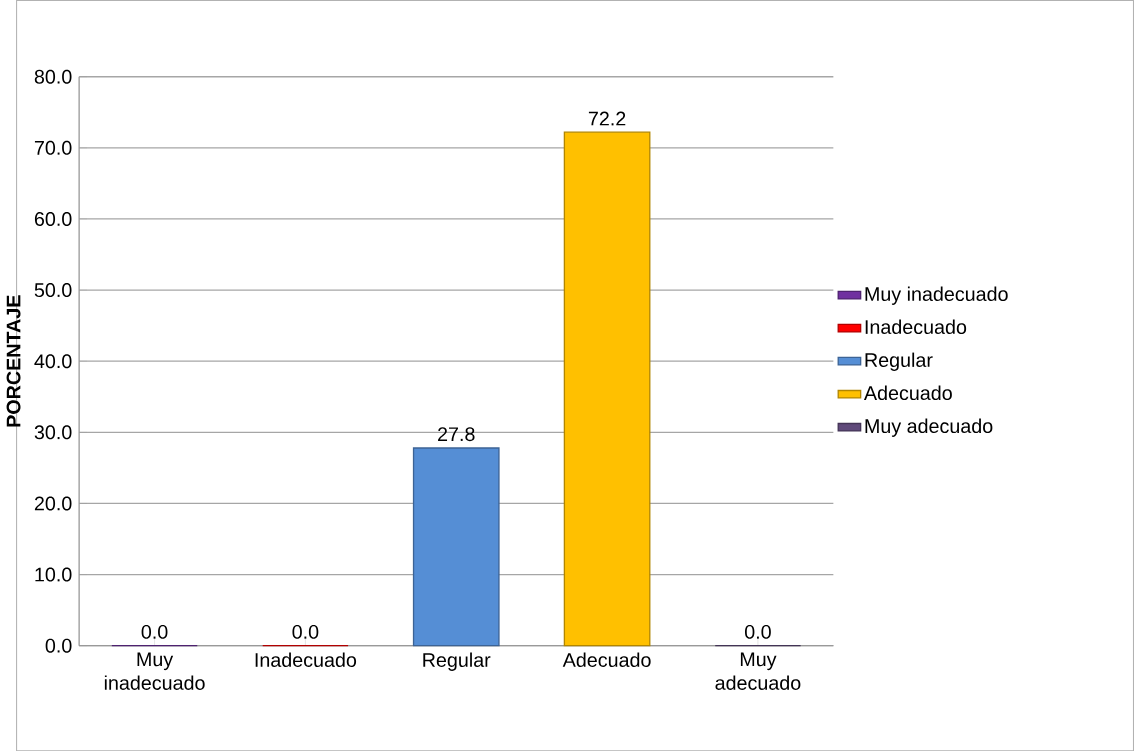  What do you see at coordinates (456, 434) in the screenshot?
I see `data-label: 27.8` at bounding box center [456, 434].